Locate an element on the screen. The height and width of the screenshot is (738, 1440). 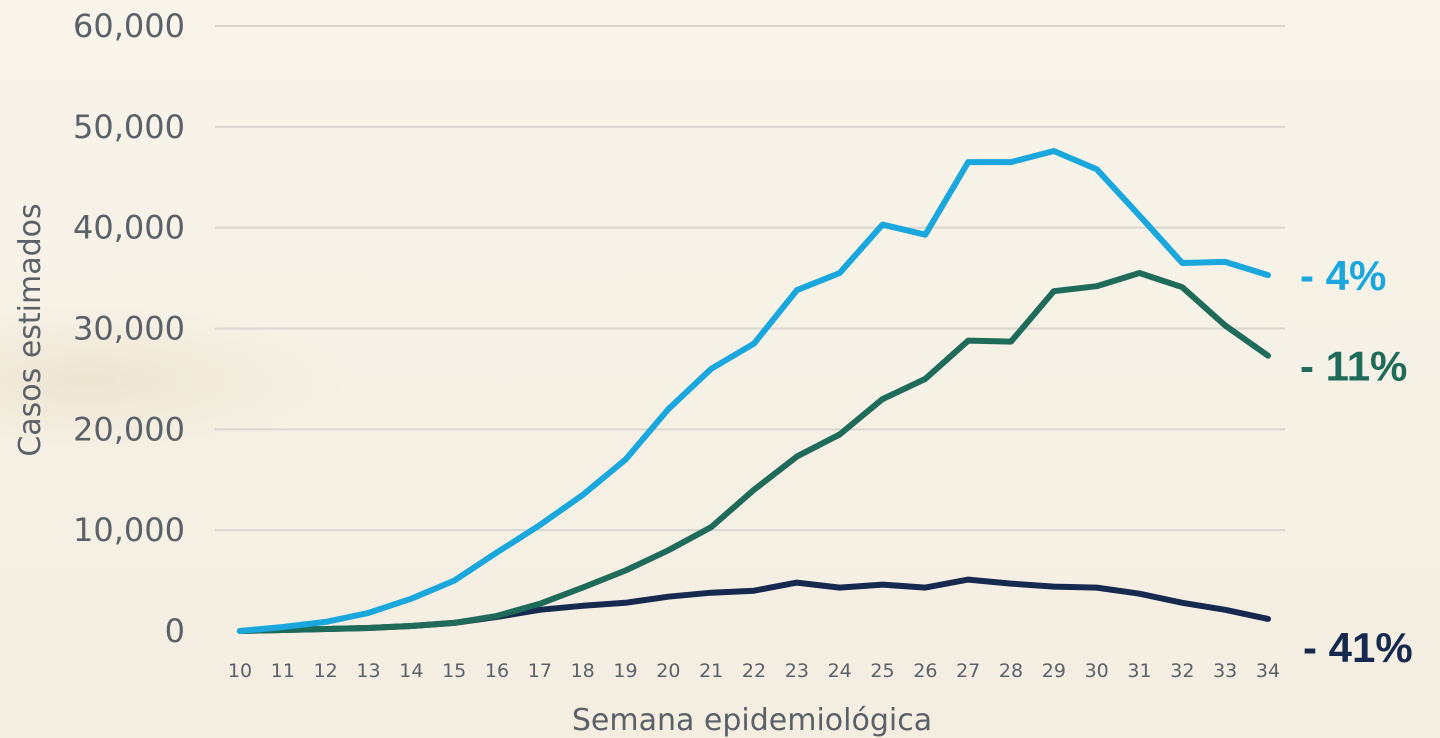
x-tick-label: 34 is located at coordinates (1268, 671).